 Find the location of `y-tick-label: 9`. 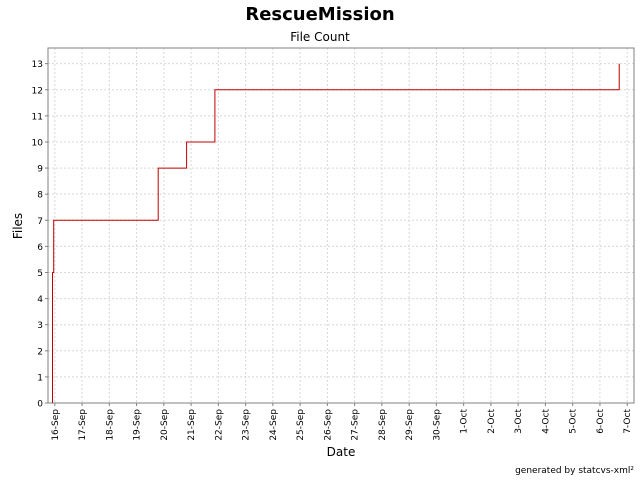

y-tick-label: 9 is located at coordinates (40, 170).